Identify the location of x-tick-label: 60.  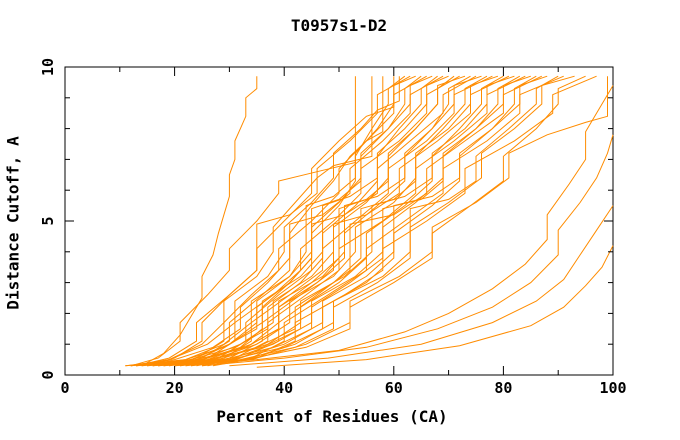
(394, 388).